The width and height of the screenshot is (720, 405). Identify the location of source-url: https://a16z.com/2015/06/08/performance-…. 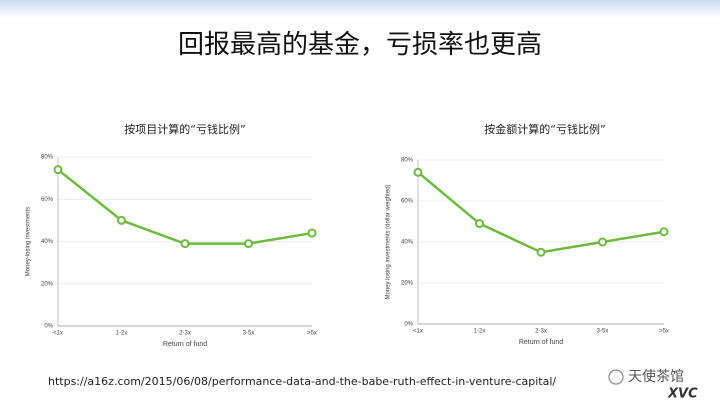
(302, 381).